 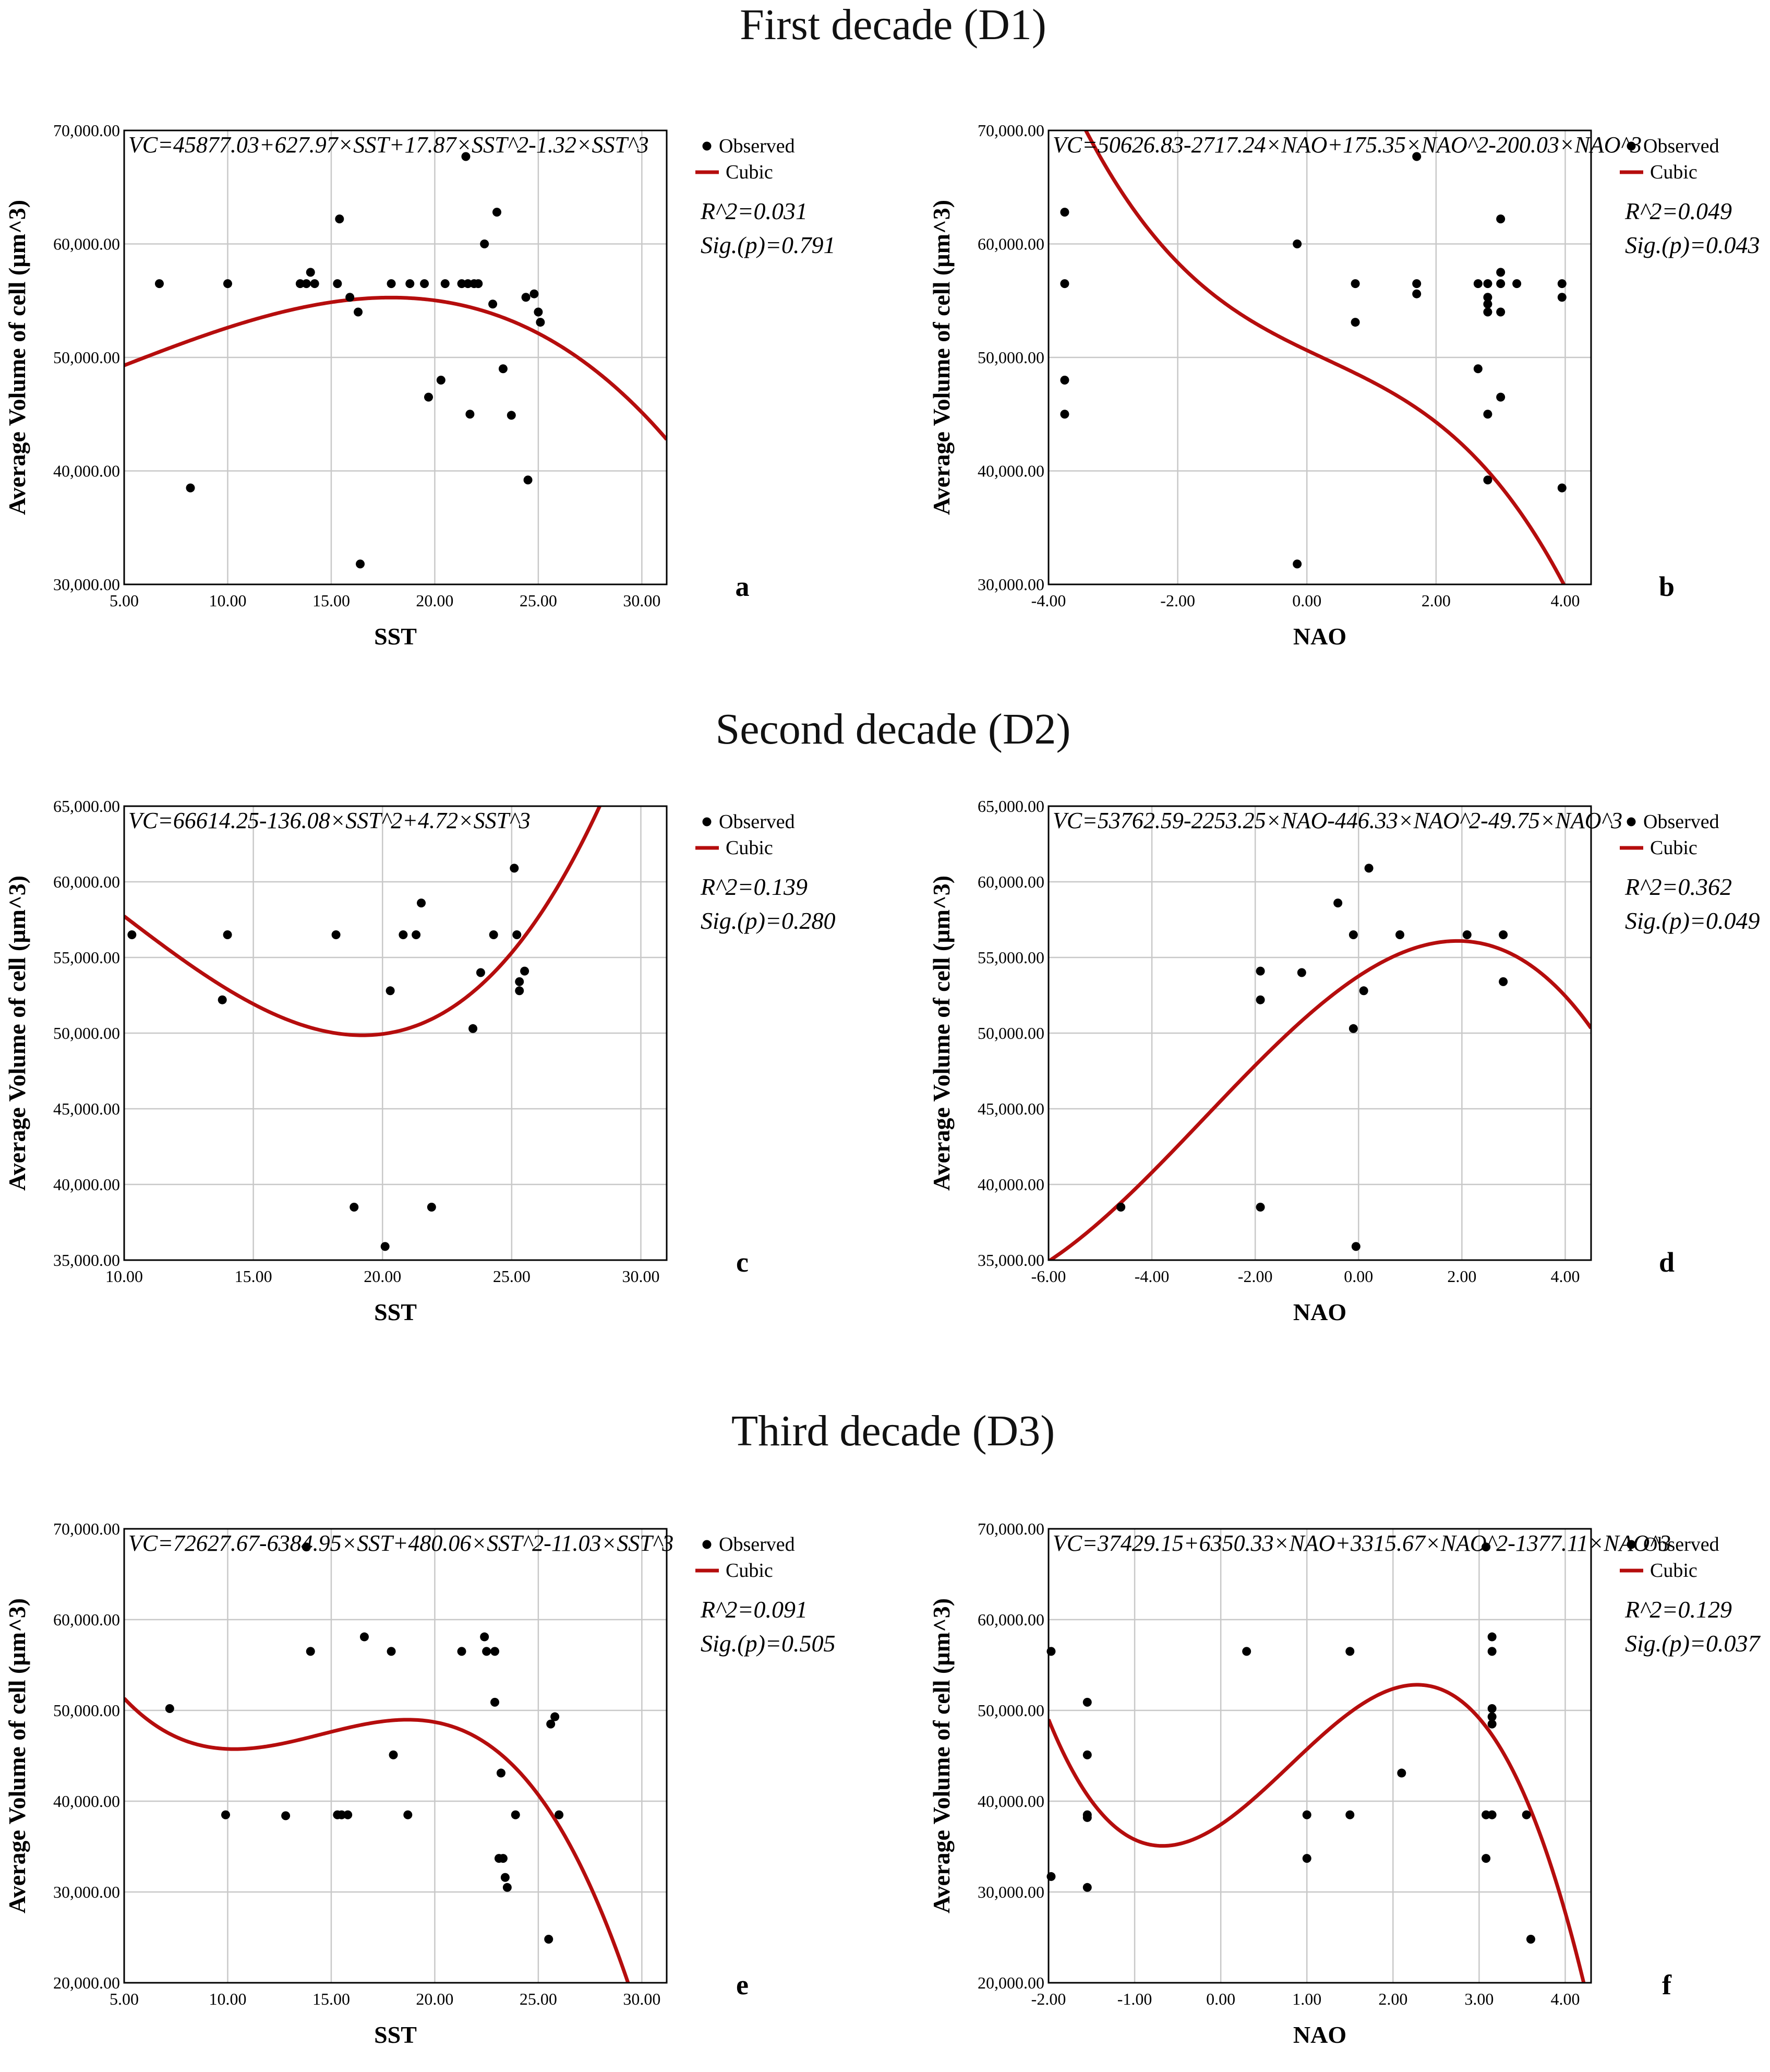 I want to click on y-tick-label: 35,000.00, so click(x=1011, y=1260).